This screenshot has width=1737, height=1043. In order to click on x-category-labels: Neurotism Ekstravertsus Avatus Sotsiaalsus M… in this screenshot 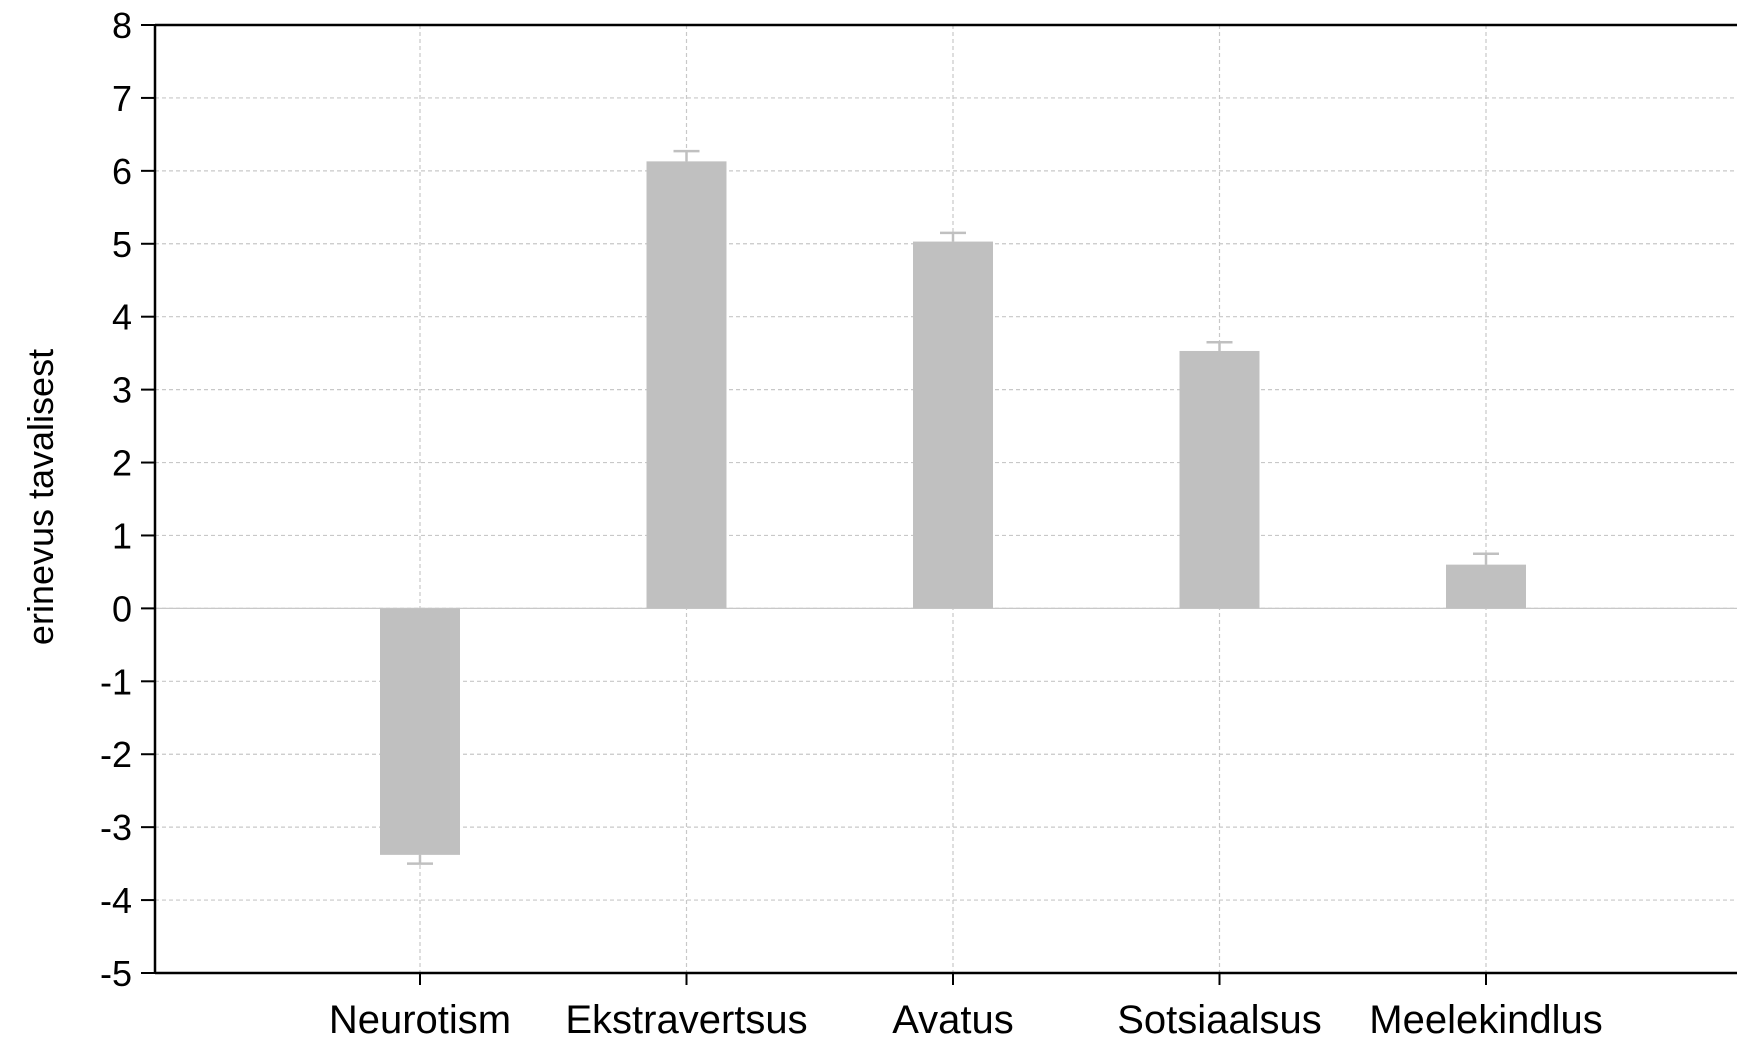, I will do `click(966, 1020)`.